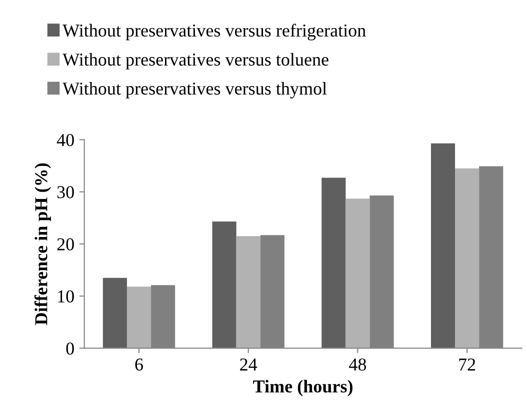 The width and height of the screenshot is (527, 417). Describe the element at coordinates (139, 364) in the screenshot. I see `x-tick-label: 6` at that location.